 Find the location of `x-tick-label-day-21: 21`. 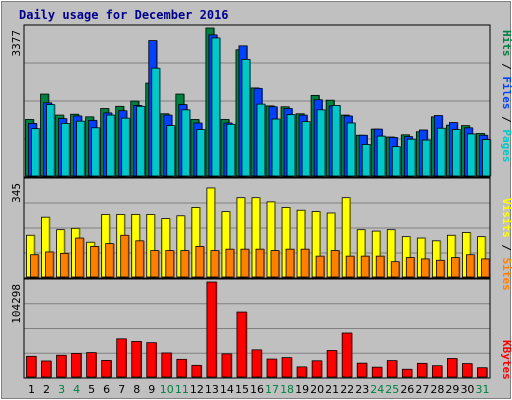

x-tick-label-day-21: 21 is located at coordinates (332, 389).